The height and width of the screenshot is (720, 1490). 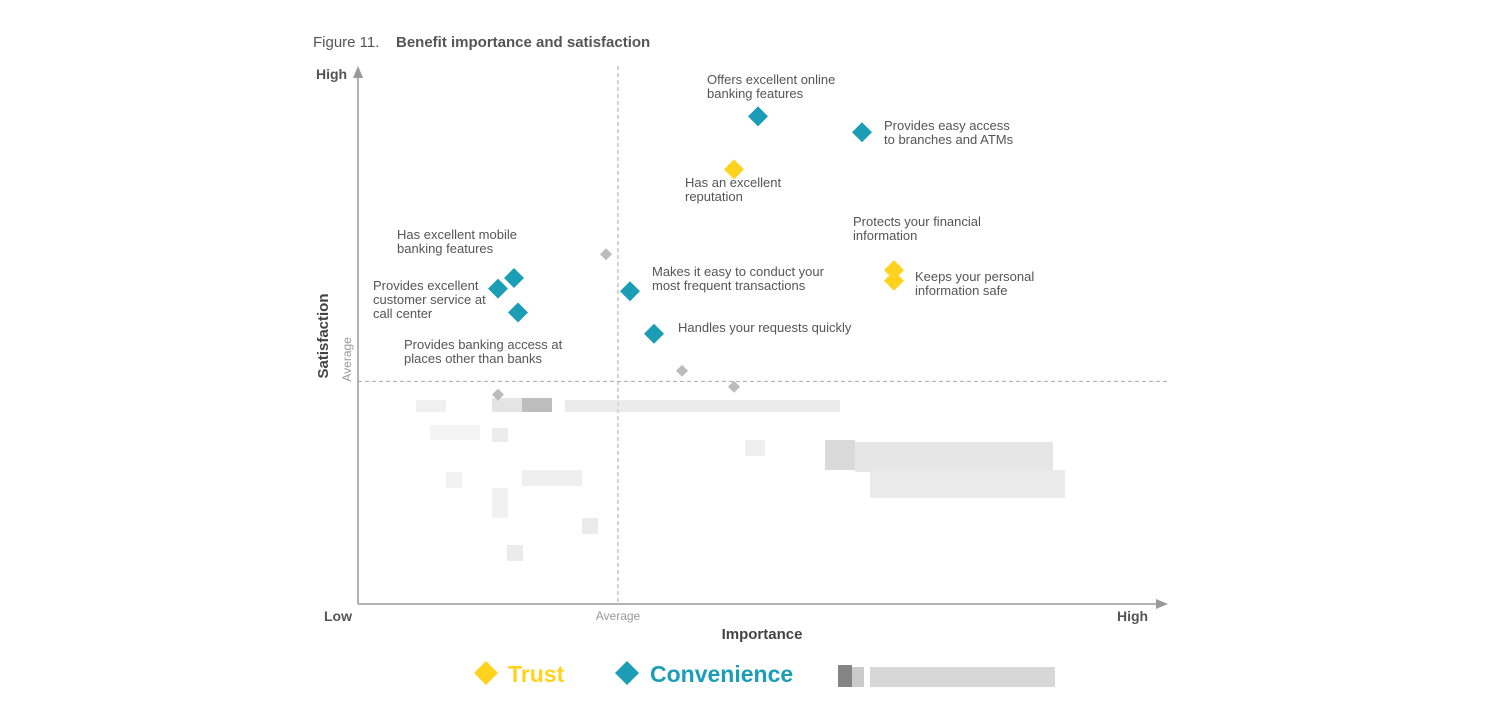 I want to click on svg-text: Has excellent mobile, so click(x=457, y=234).